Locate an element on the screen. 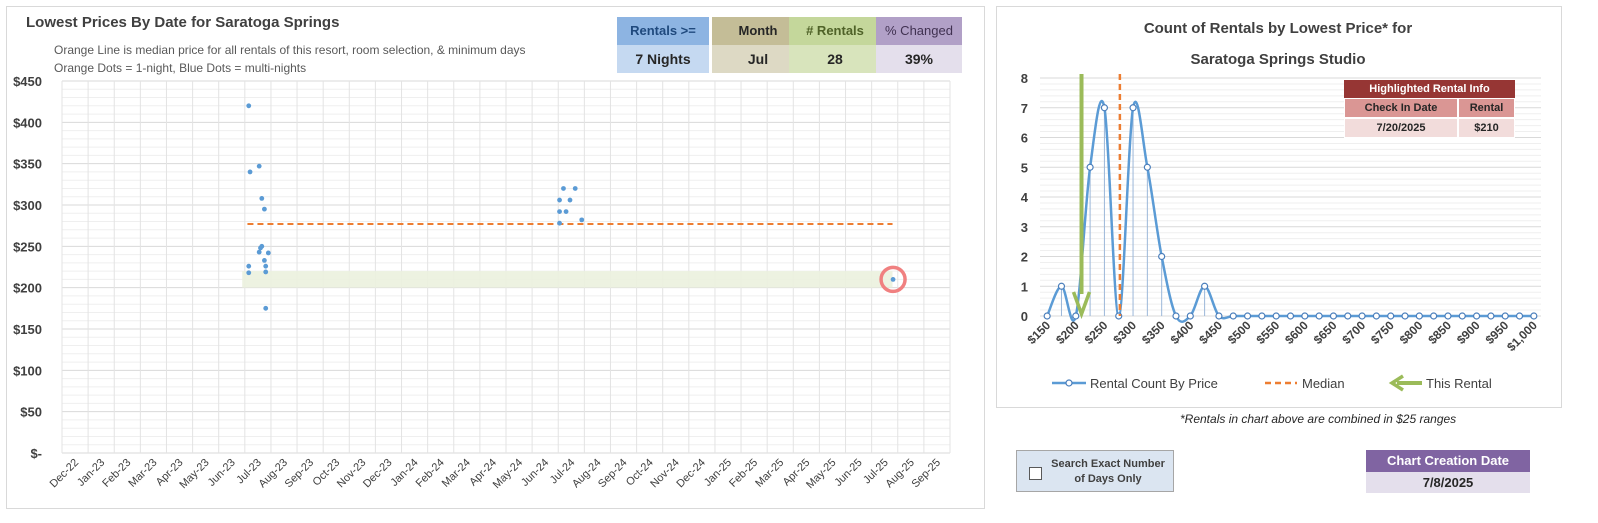  legend-arrow-head is located at coordinates (1396, 383).